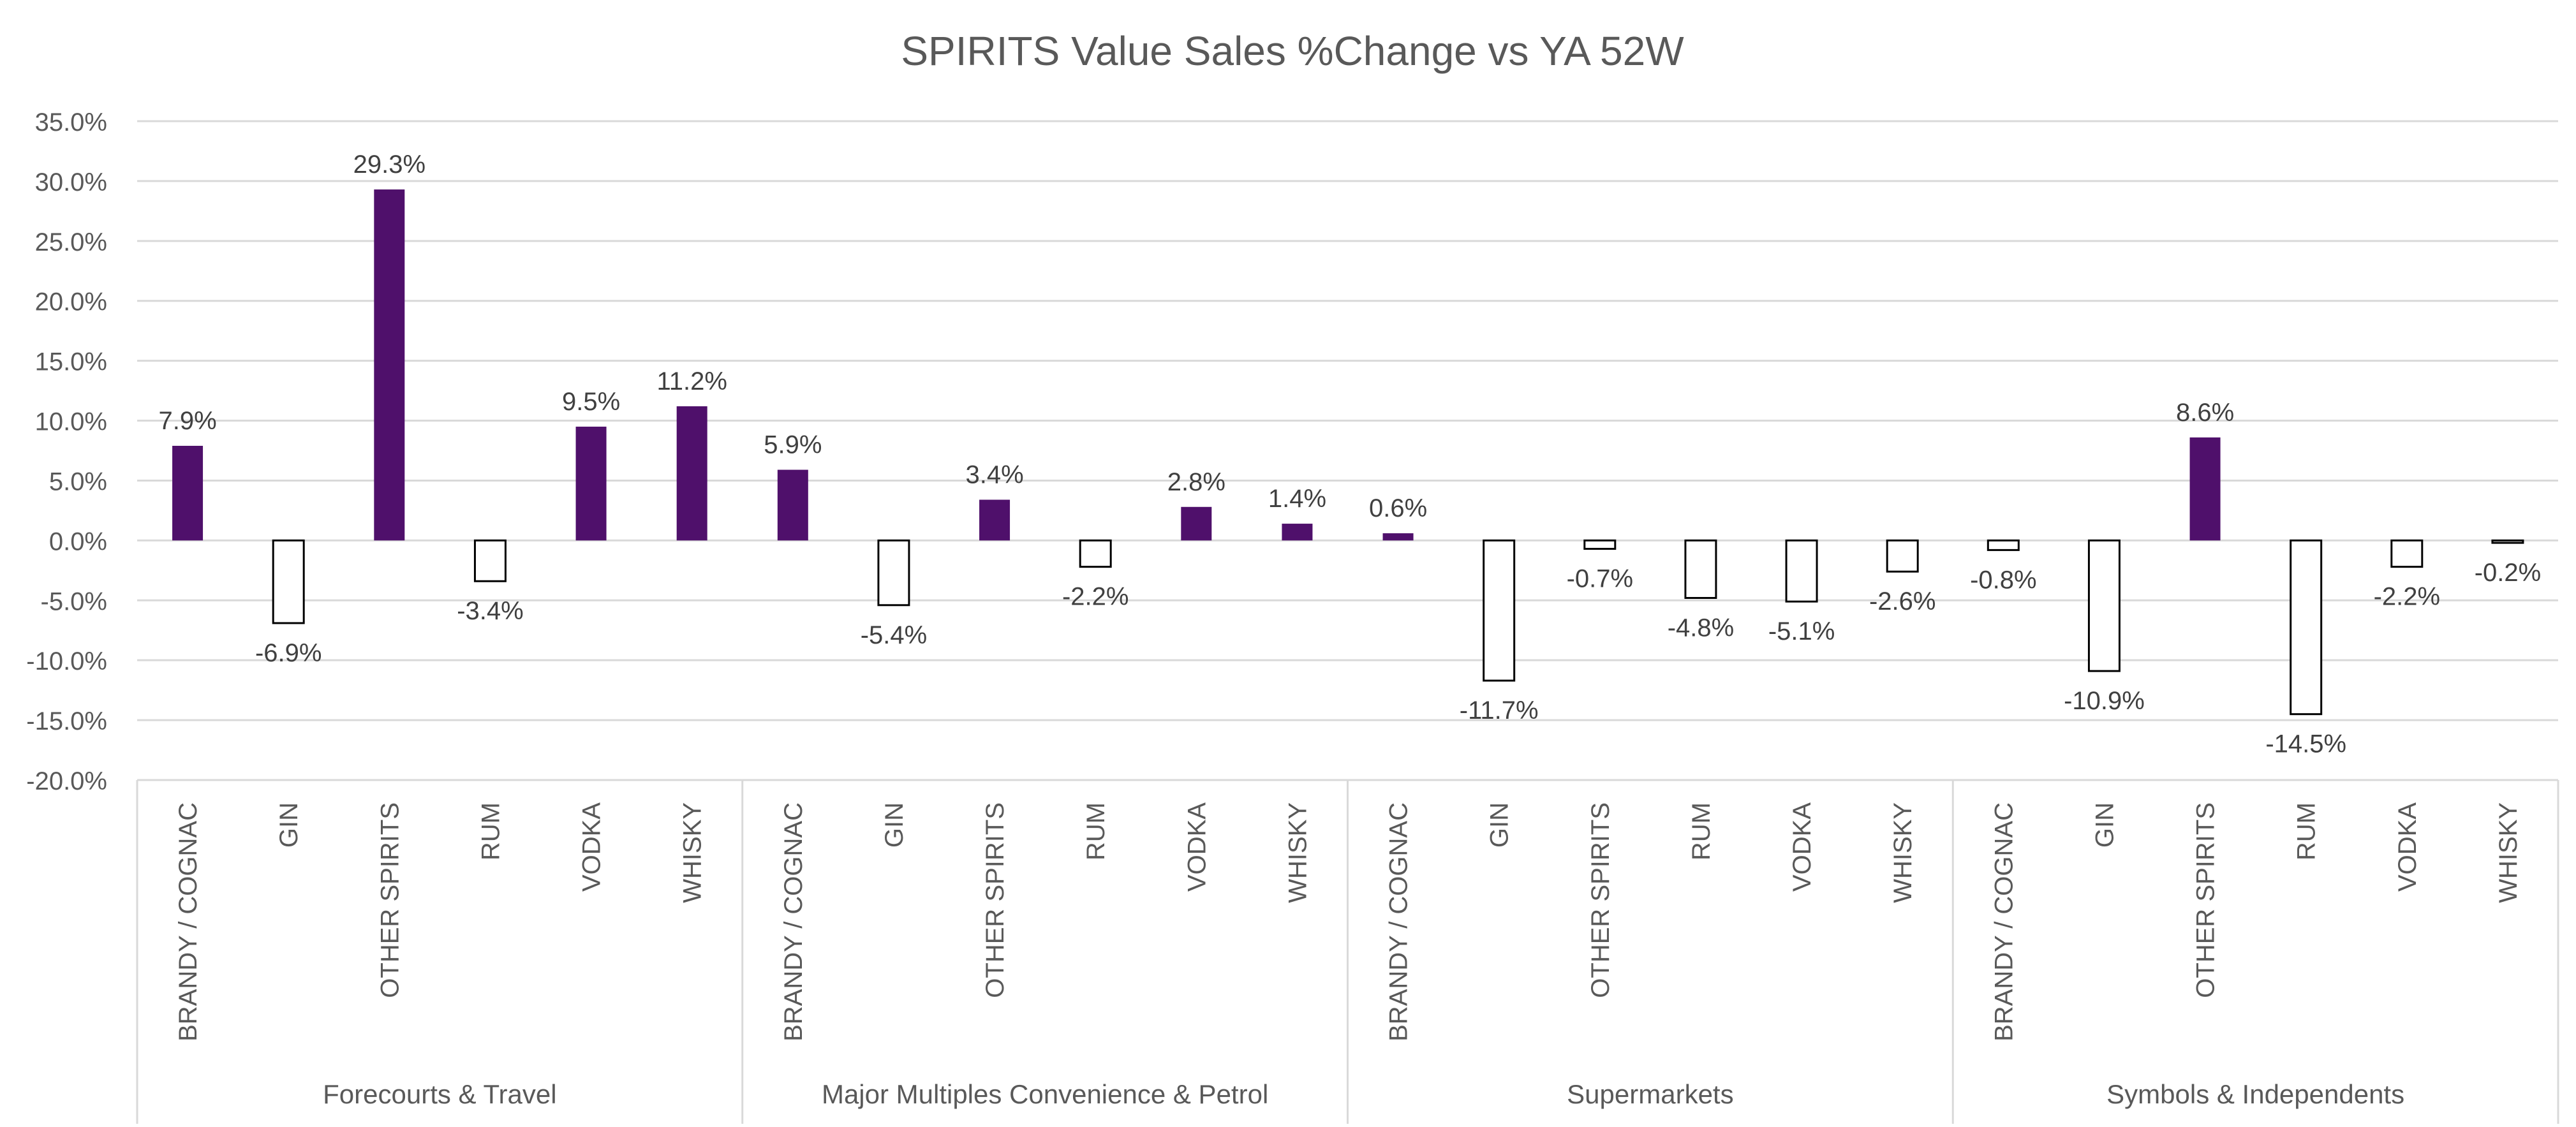 The image size is (2576, 1127). Describe the element at coordinates (71, 302) in the screenshot. I see `y-tick-label: 20.0%` at that location.